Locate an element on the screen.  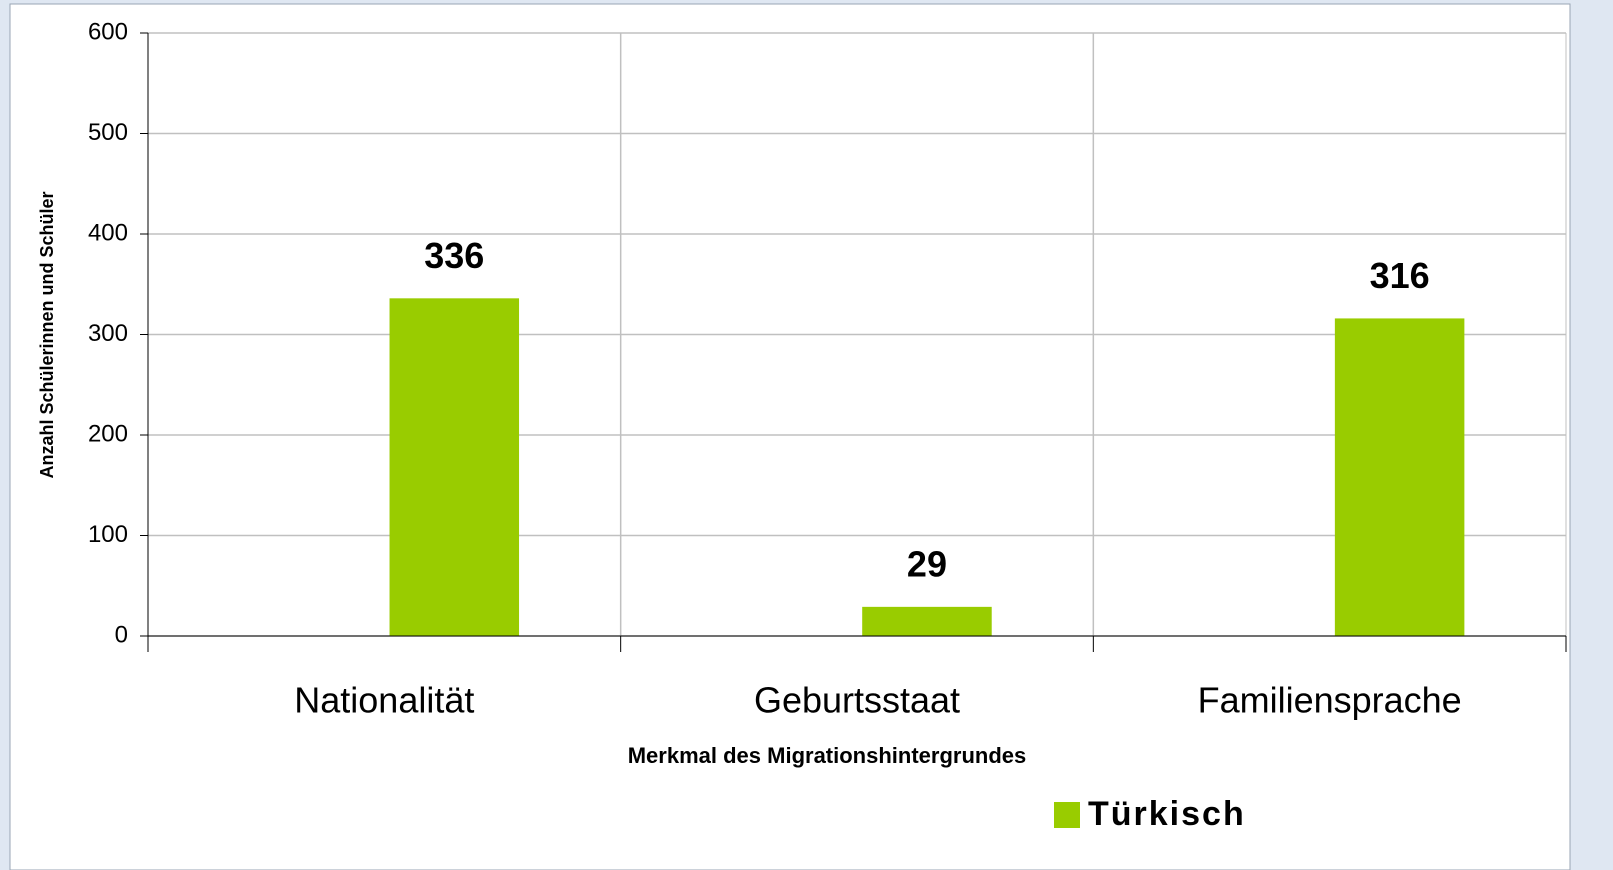
data-label: 29 is located at coordinates (927, 563).